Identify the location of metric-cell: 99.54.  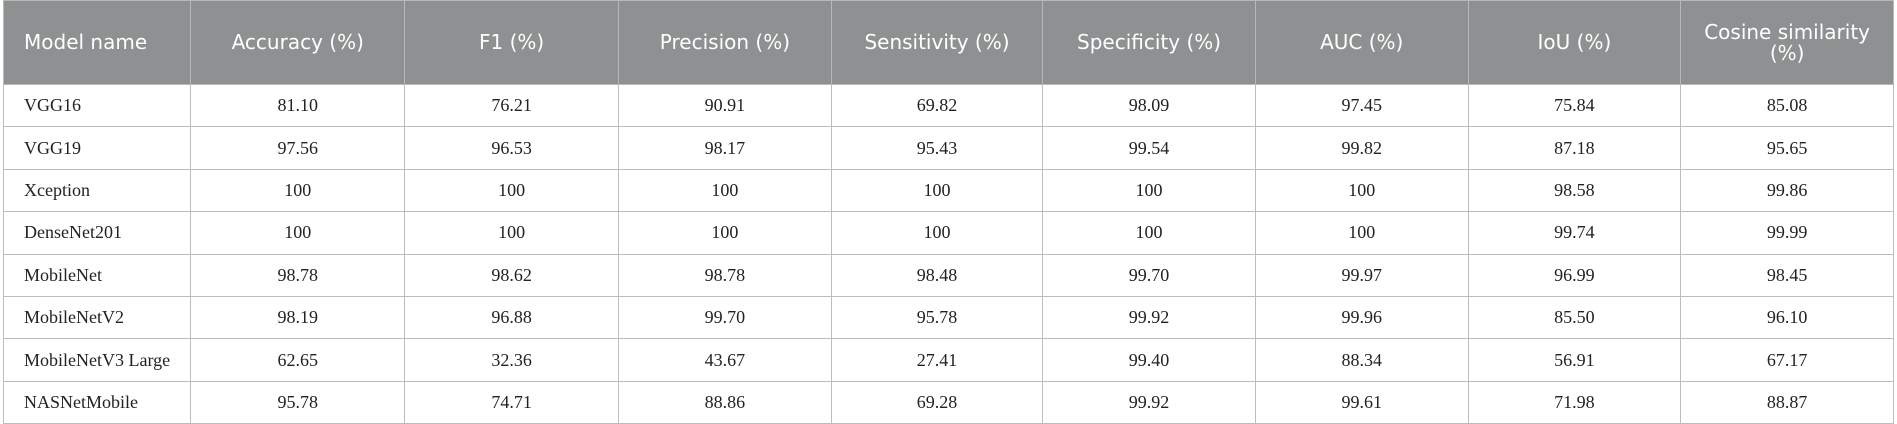
(1149, 148).